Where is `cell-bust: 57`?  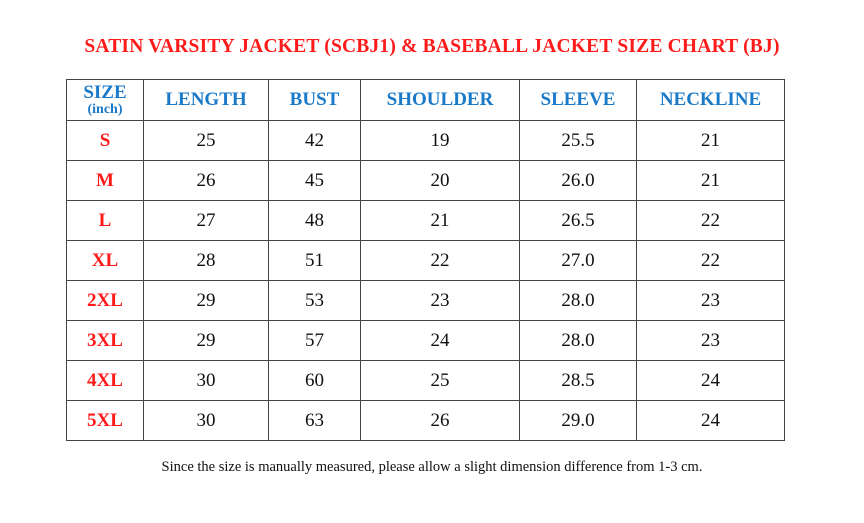
cell-bust: 57 is located at coordinates (314, 340).